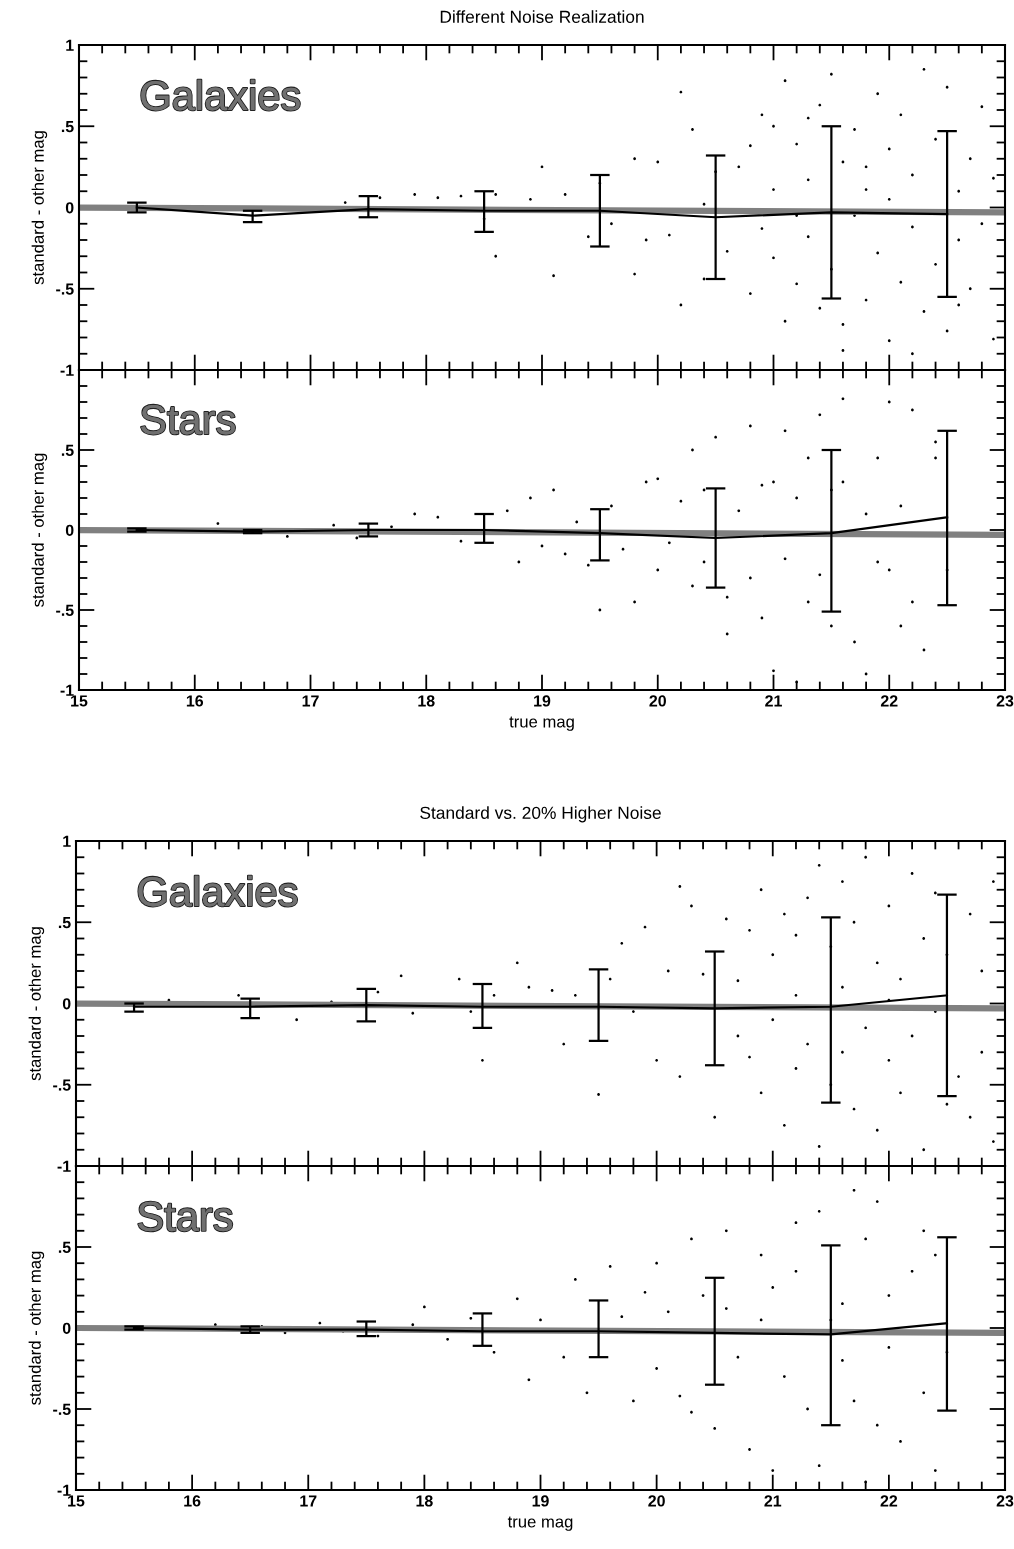  What do you see at coordinates (540, 814) in the screenshot?
I see `chart-title: Standard vs. 20% Higher Noise` at bounding box center [540, 814].